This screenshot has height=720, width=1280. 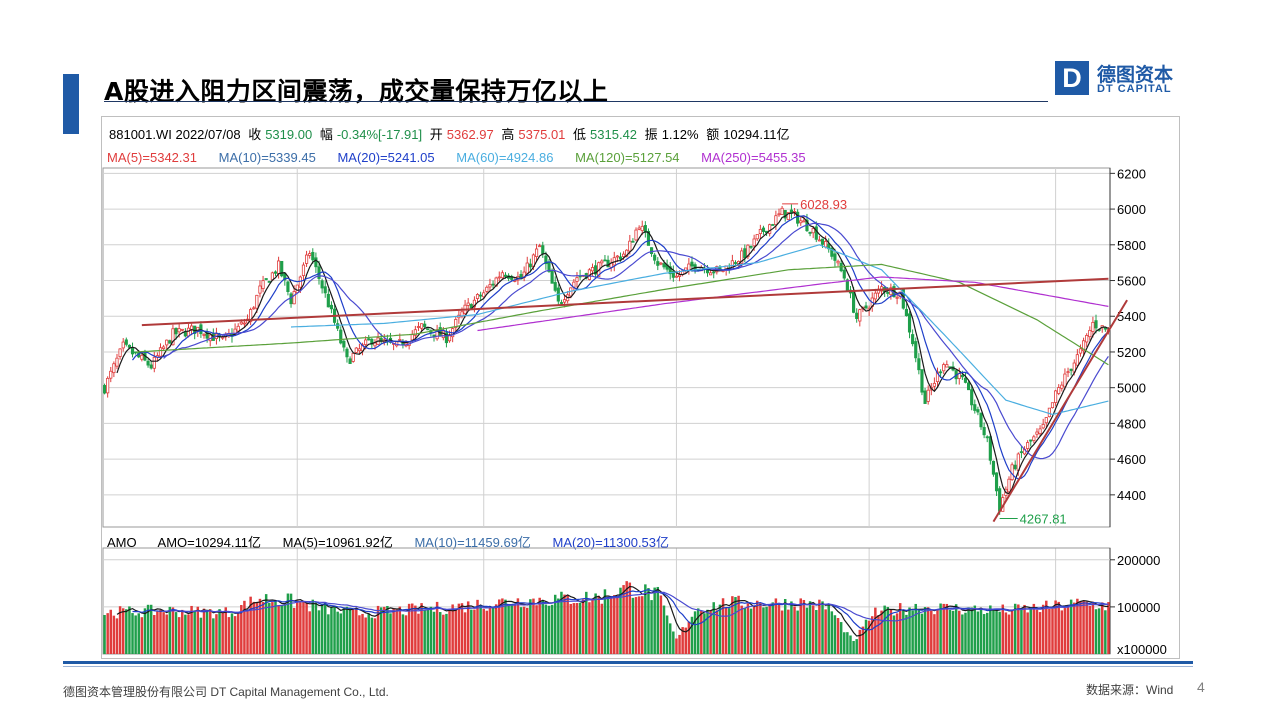 What do you see at coordinates (580, 134) in the screenshot?
I see `low-label: 低` at bounding box center [580, 134].